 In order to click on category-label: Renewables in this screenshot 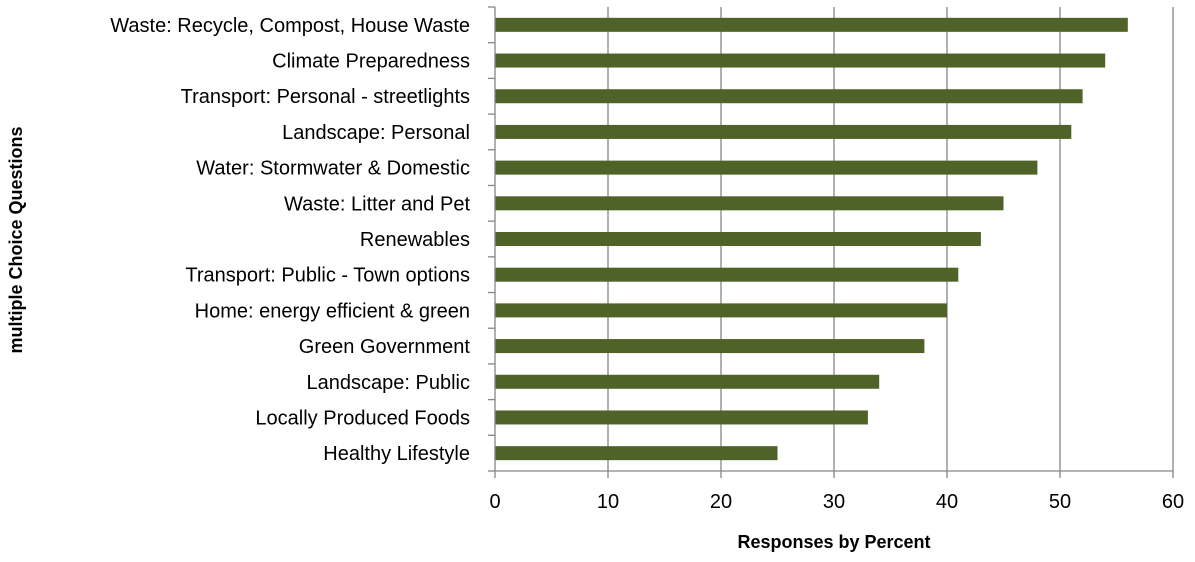, I will do `click(415, 240)`.